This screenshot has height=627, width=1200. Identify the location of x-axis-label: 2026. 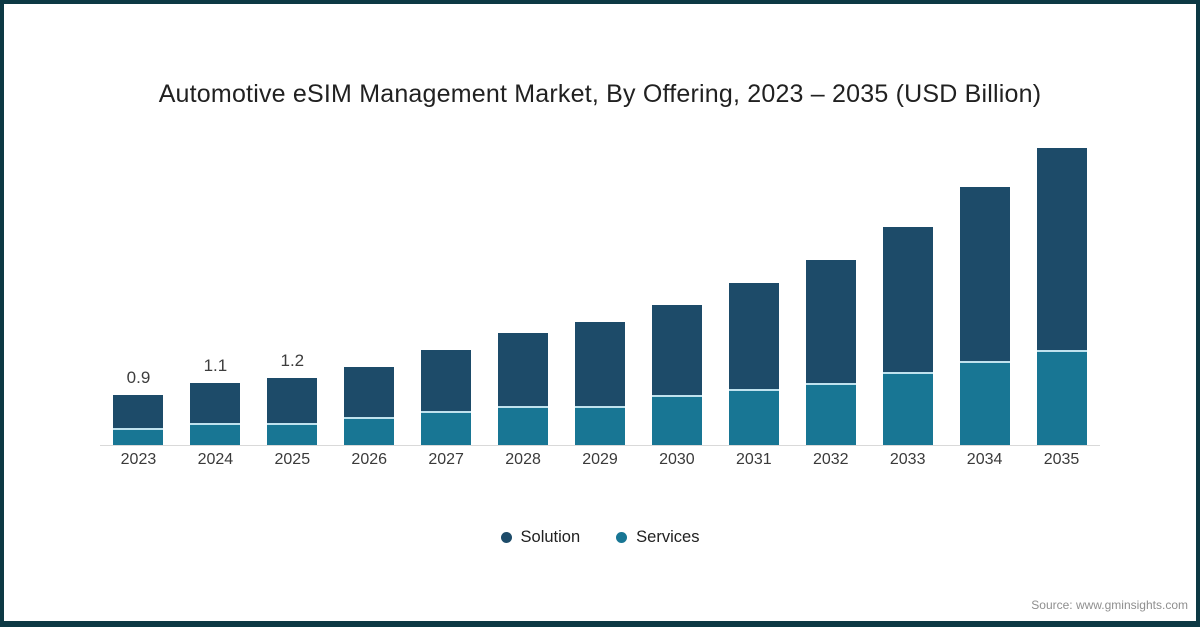
(369, 459).